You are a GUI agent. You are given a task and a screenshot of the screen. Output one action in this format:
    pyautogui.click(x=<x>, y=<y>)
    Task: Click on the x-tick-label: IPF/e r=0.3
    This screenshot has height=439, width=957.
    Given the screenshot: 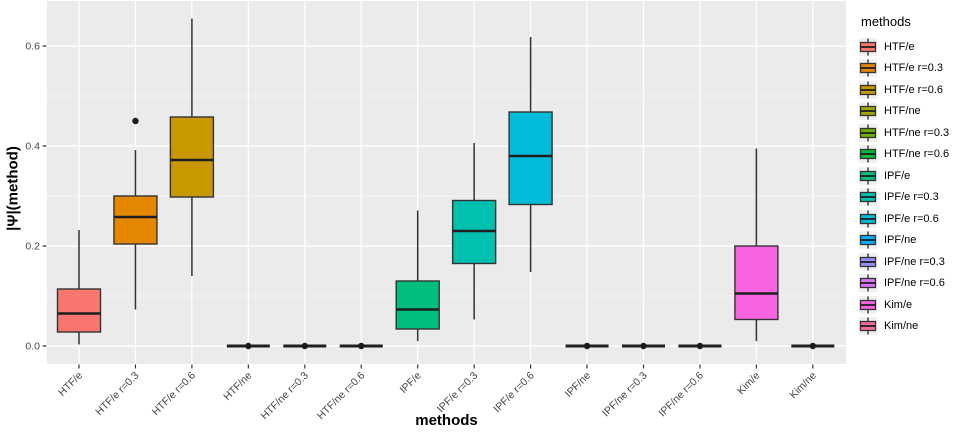 What is the action you would take?
    pyautogui.click(x=458, y=393)
    